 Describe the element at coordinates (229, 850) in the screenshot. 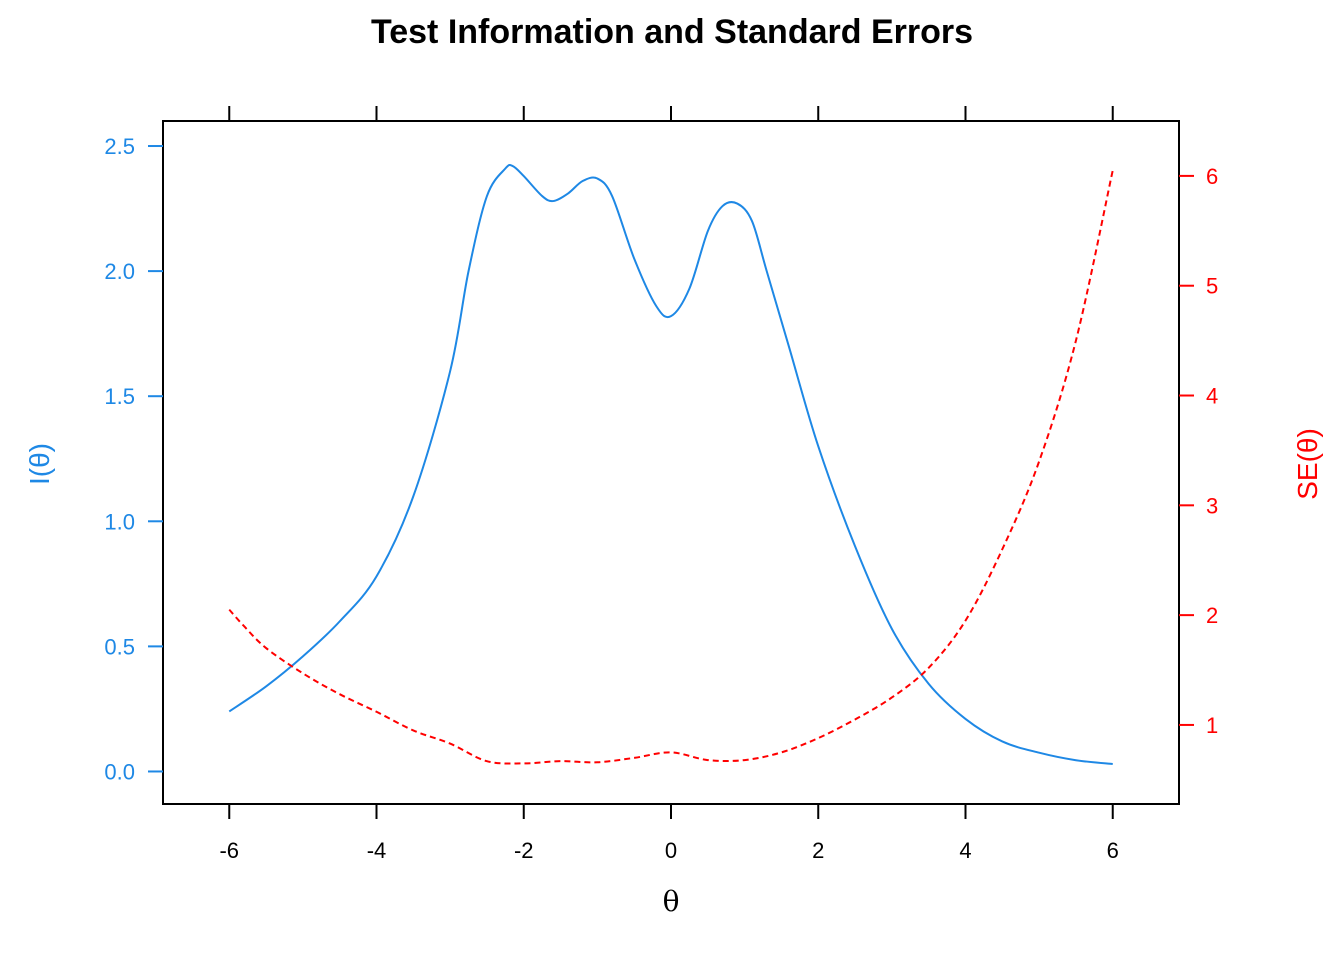

I see `x-tick-label: -6` at that location.